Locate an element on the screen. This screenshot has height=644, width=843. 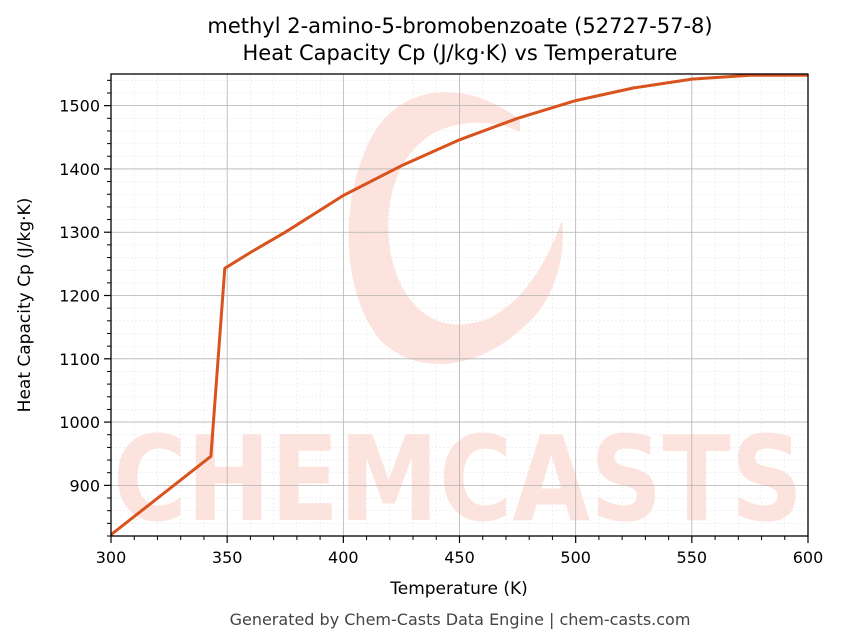
x-tick-label: 500 is located at coordinates (575, 557).